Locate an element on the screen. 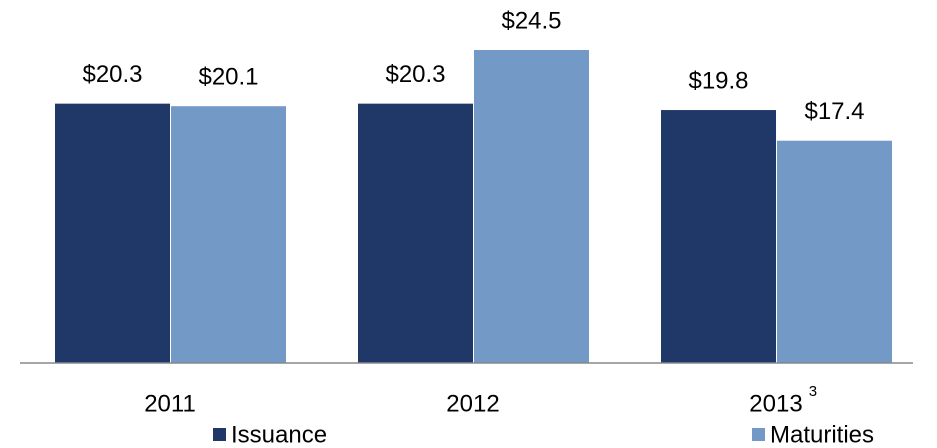 This screenshot has width=937, height=448. legend-label: Maturities is located at coordinates (822, 434).